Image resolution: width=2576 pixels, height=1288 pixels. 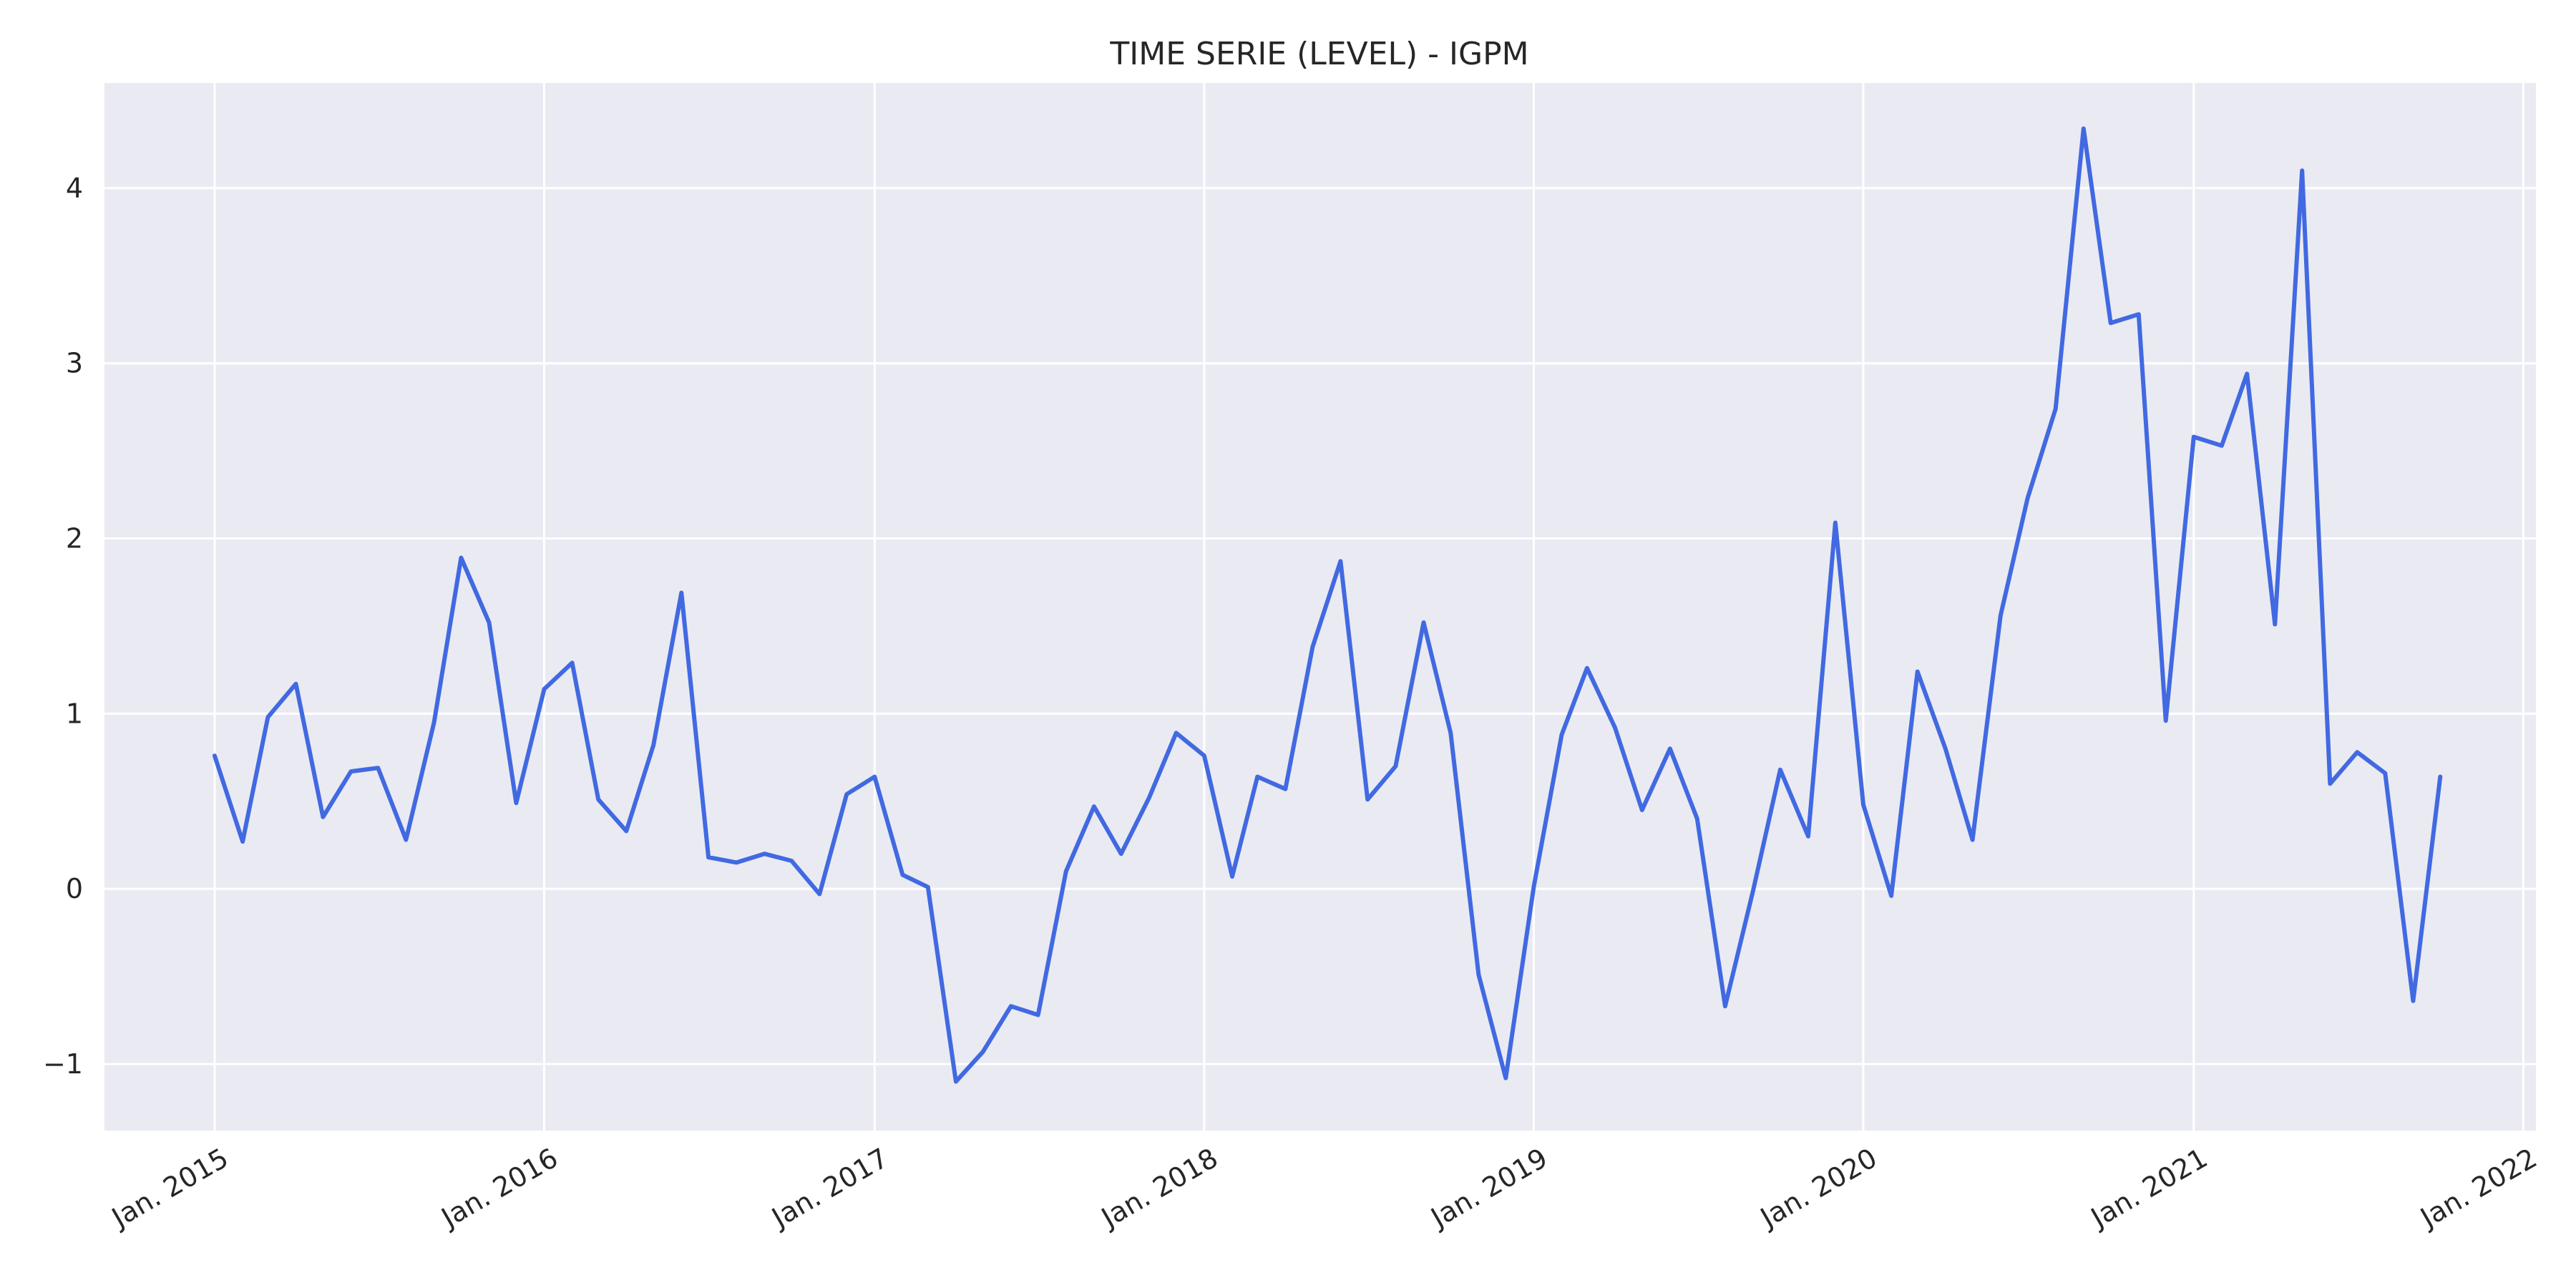 I want to click on y-tick-label: 0, so click(x=74, y=888).